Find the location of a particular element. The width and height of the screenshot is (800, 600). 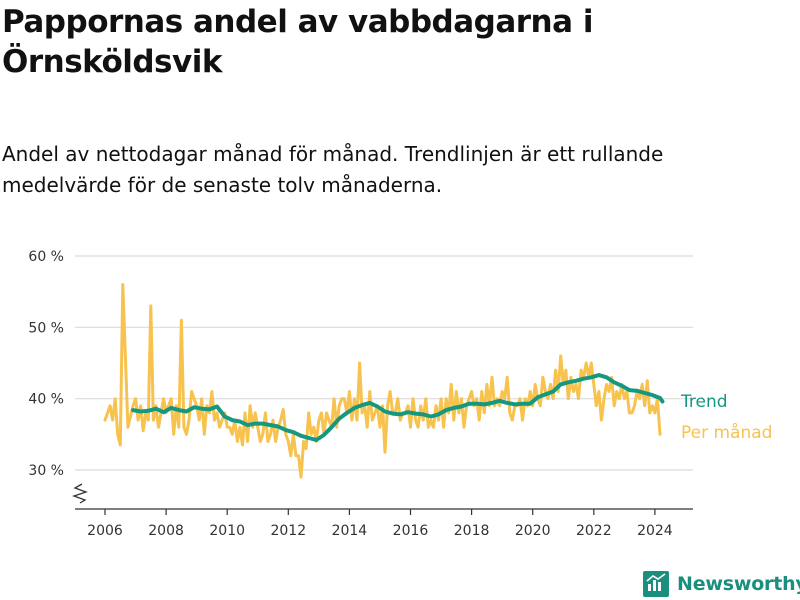

y-tick-label: 60 % is located at coordinates (46, 257).